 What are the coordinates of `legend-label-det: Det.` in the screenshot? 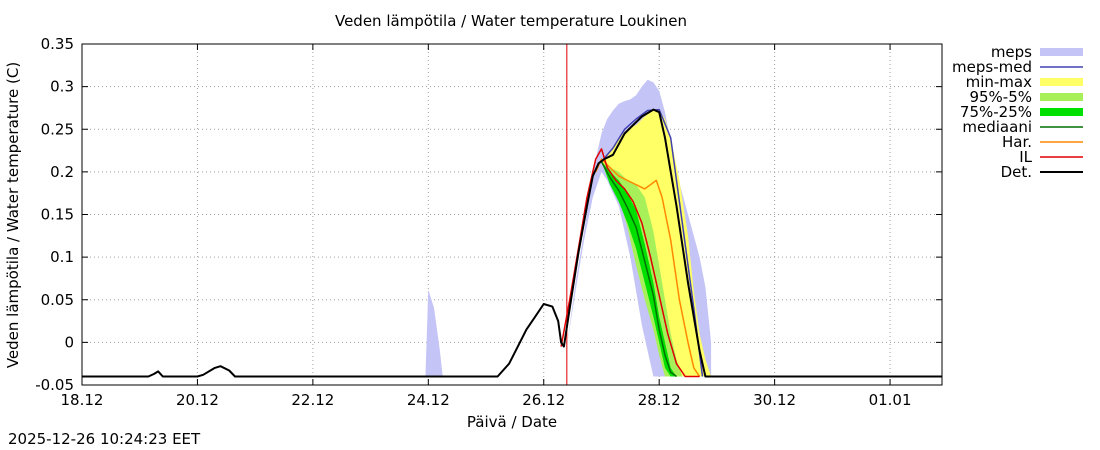 It's located at (1016, 172).